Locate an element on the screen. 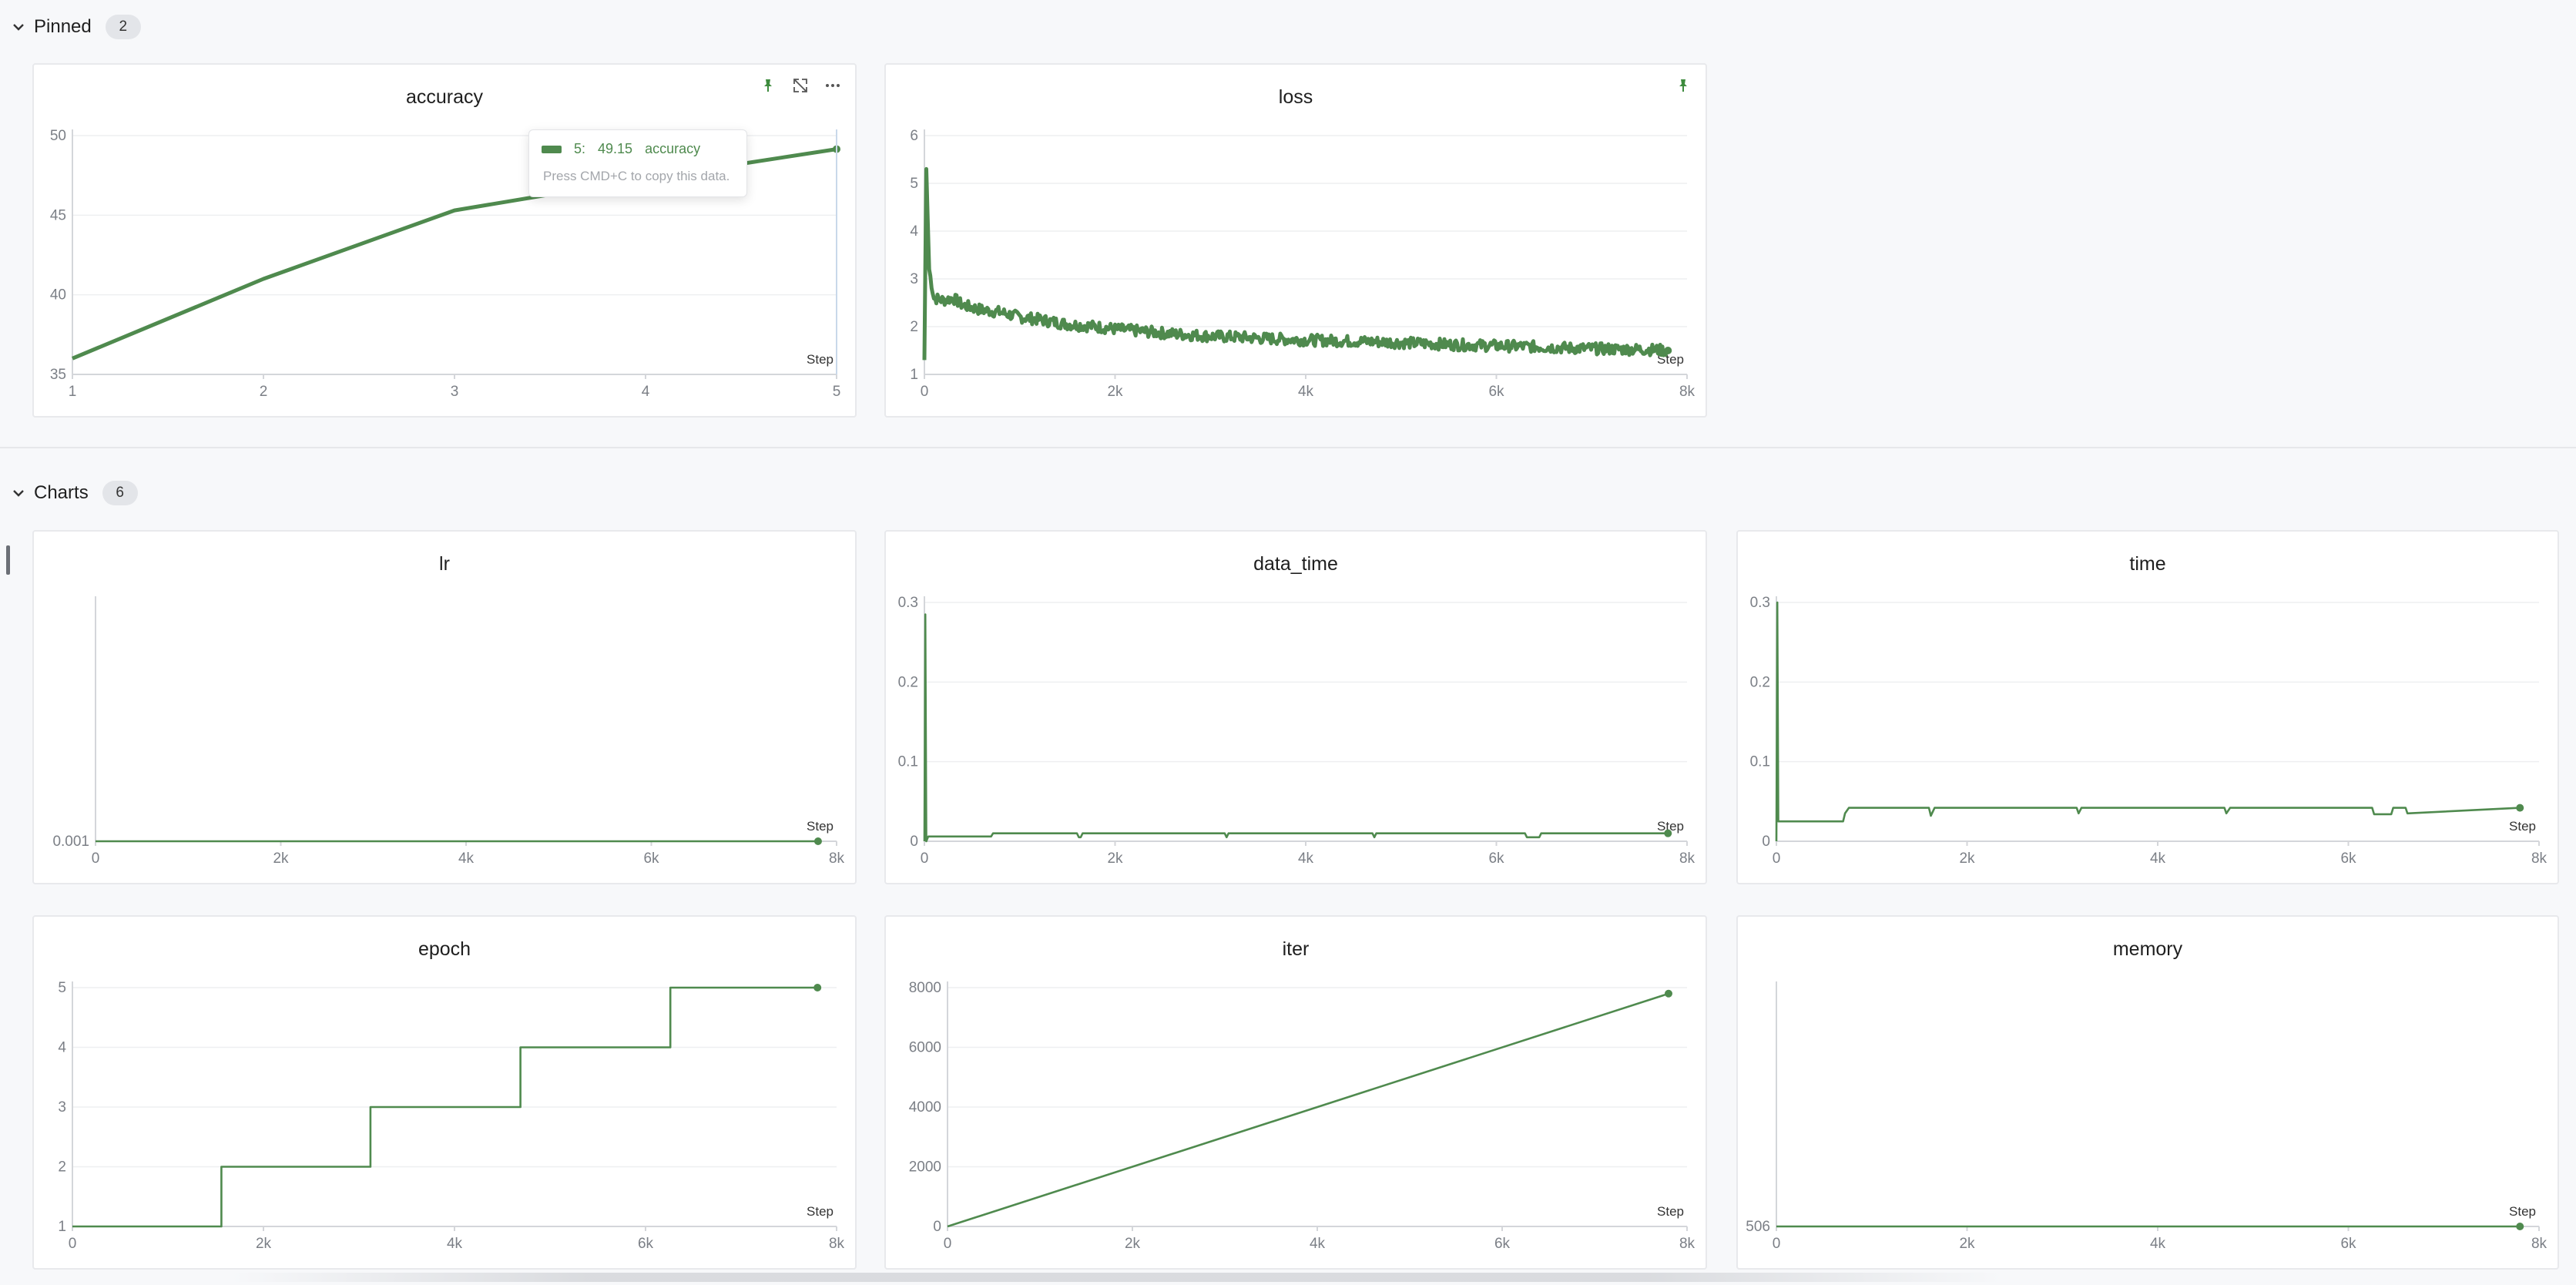  x-tick-label: 2 is located at coordinates (264, 392).